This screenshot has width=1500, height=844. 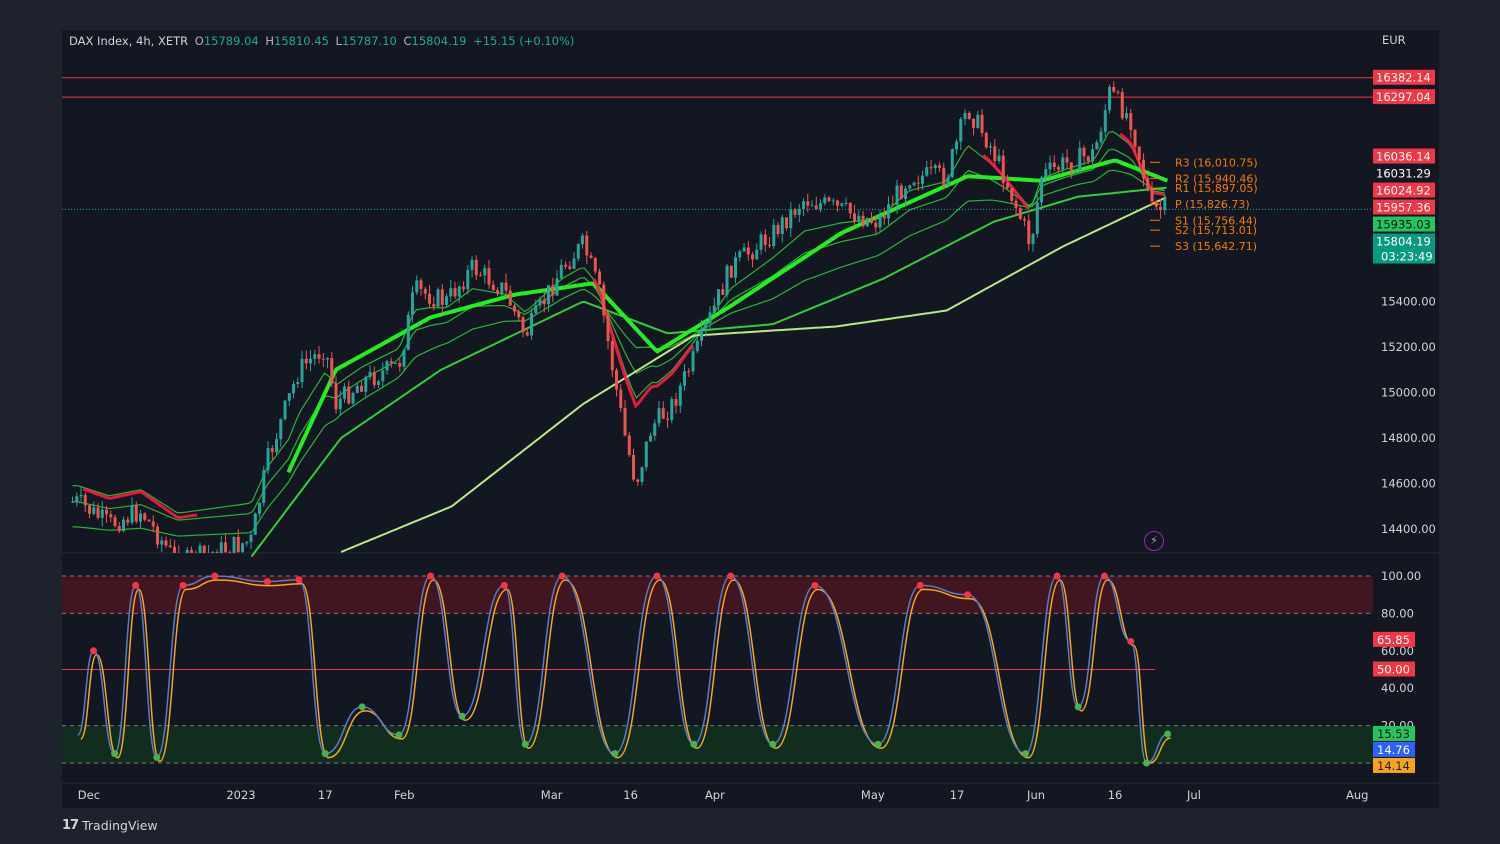 What do you see at coordinates (338, 41) in the screenshot?
I see `low-label: L` at bounding box center [338, 41].